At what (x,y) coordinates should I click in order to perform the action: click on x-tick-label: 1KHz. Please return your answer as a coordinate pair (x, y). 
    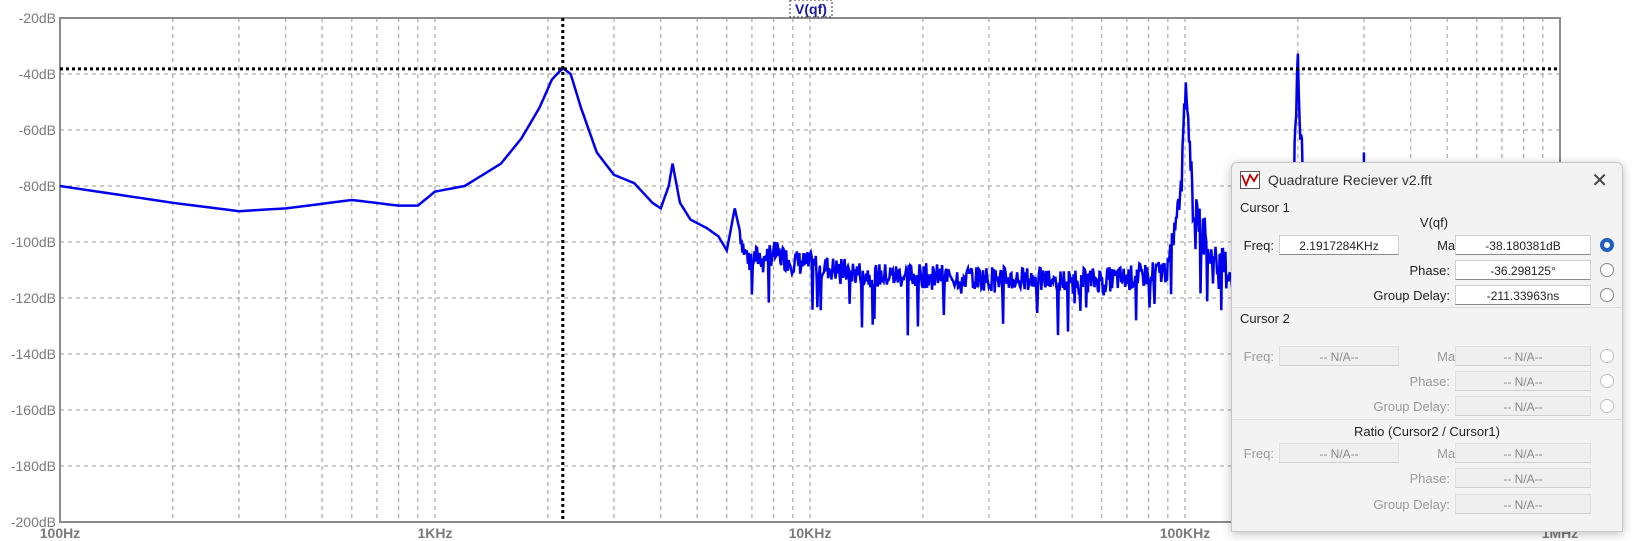
    Looking at the image, I should click on (434, 533).